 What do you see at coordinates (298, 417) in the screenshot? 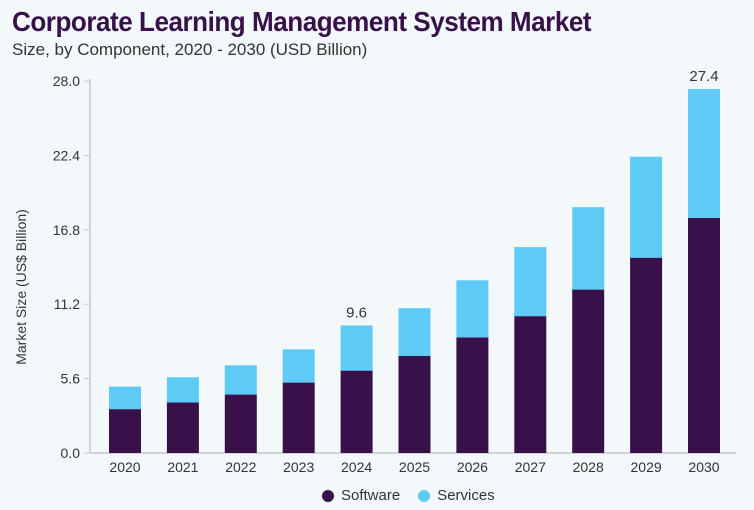
I see `bar-software-2023` at bounding box center [298, 417].